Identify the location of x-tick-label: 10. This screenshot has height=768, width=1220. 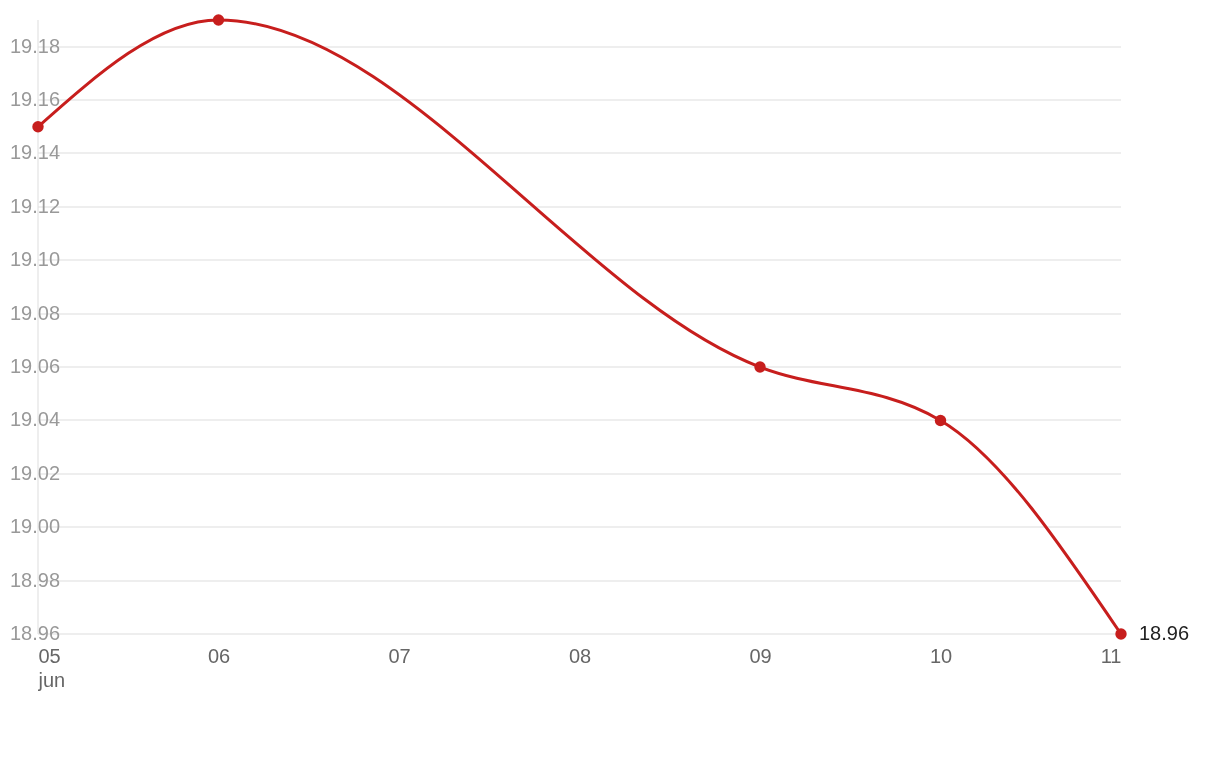
(941, 655).